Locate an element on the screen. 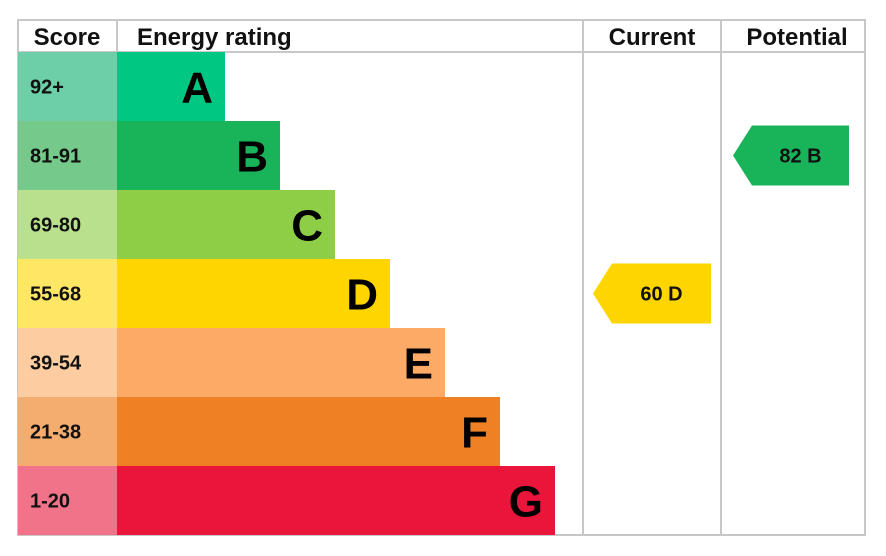 The image size is (886, 556). rating-letter-A: A is located at coordinates (197, 88).